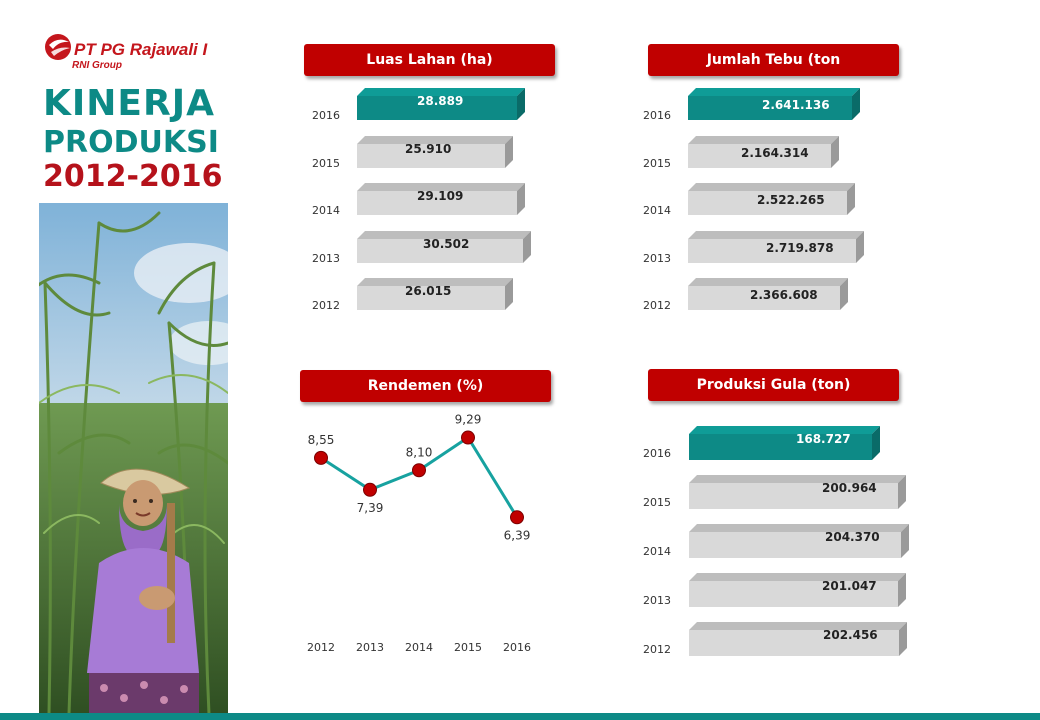  What do you see at coordinates (800, 247) in the screenshot?
I see `bar-value-label: 2.719.878` at bounding box center [800, 247].